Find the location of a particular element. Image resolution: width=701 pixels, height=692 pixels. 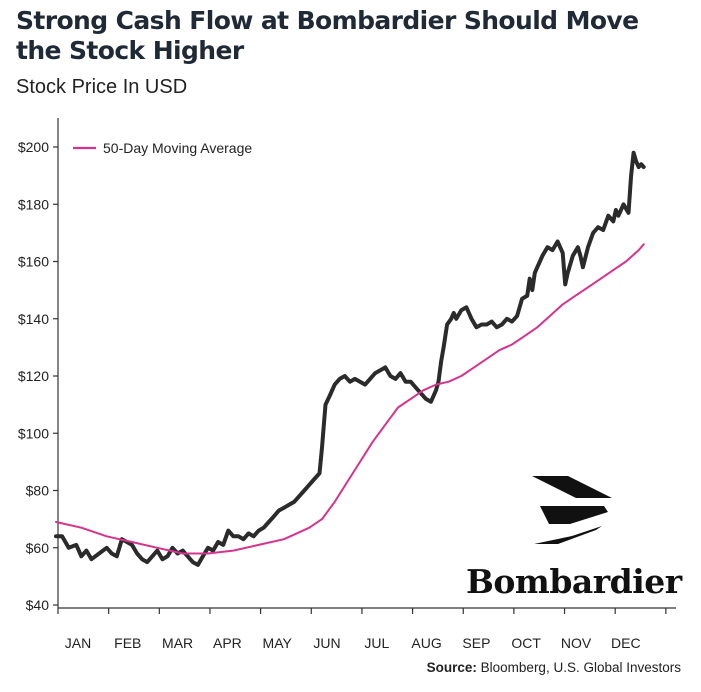

x-tick-label: MAY is located at coordinates (278, 643).